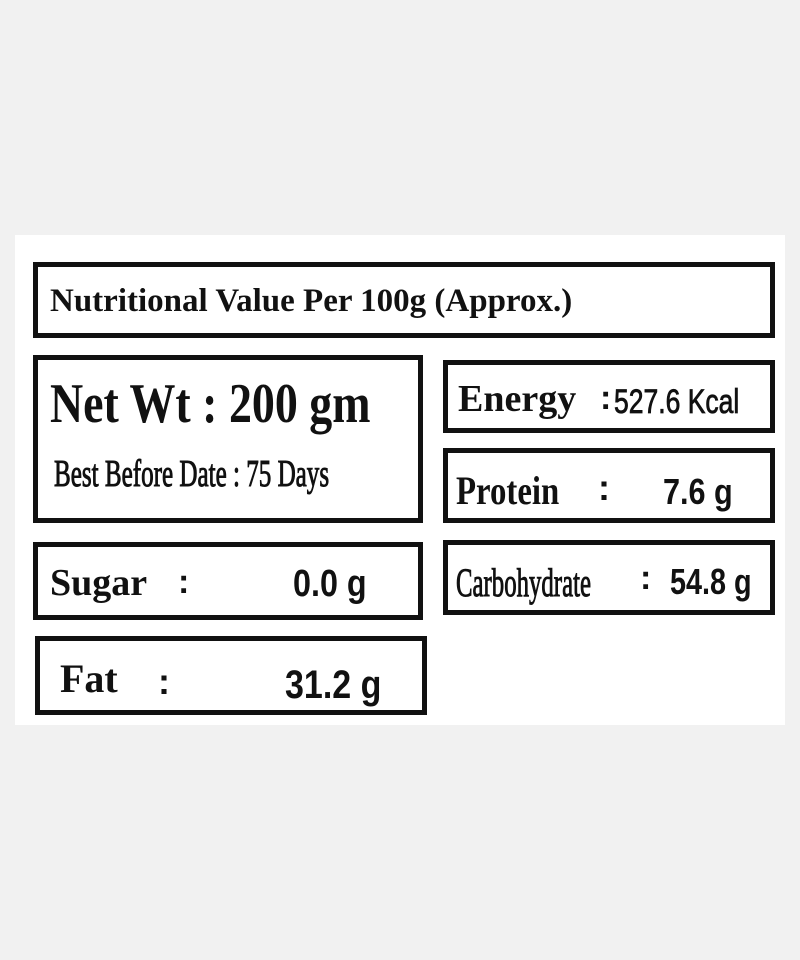 The width and height of the screenshot is (800, 960). Describe the element at coordinates (311, 301) in the screenshot. I see `title: Nutritional Value Per 100g (Approx.)` at that location.